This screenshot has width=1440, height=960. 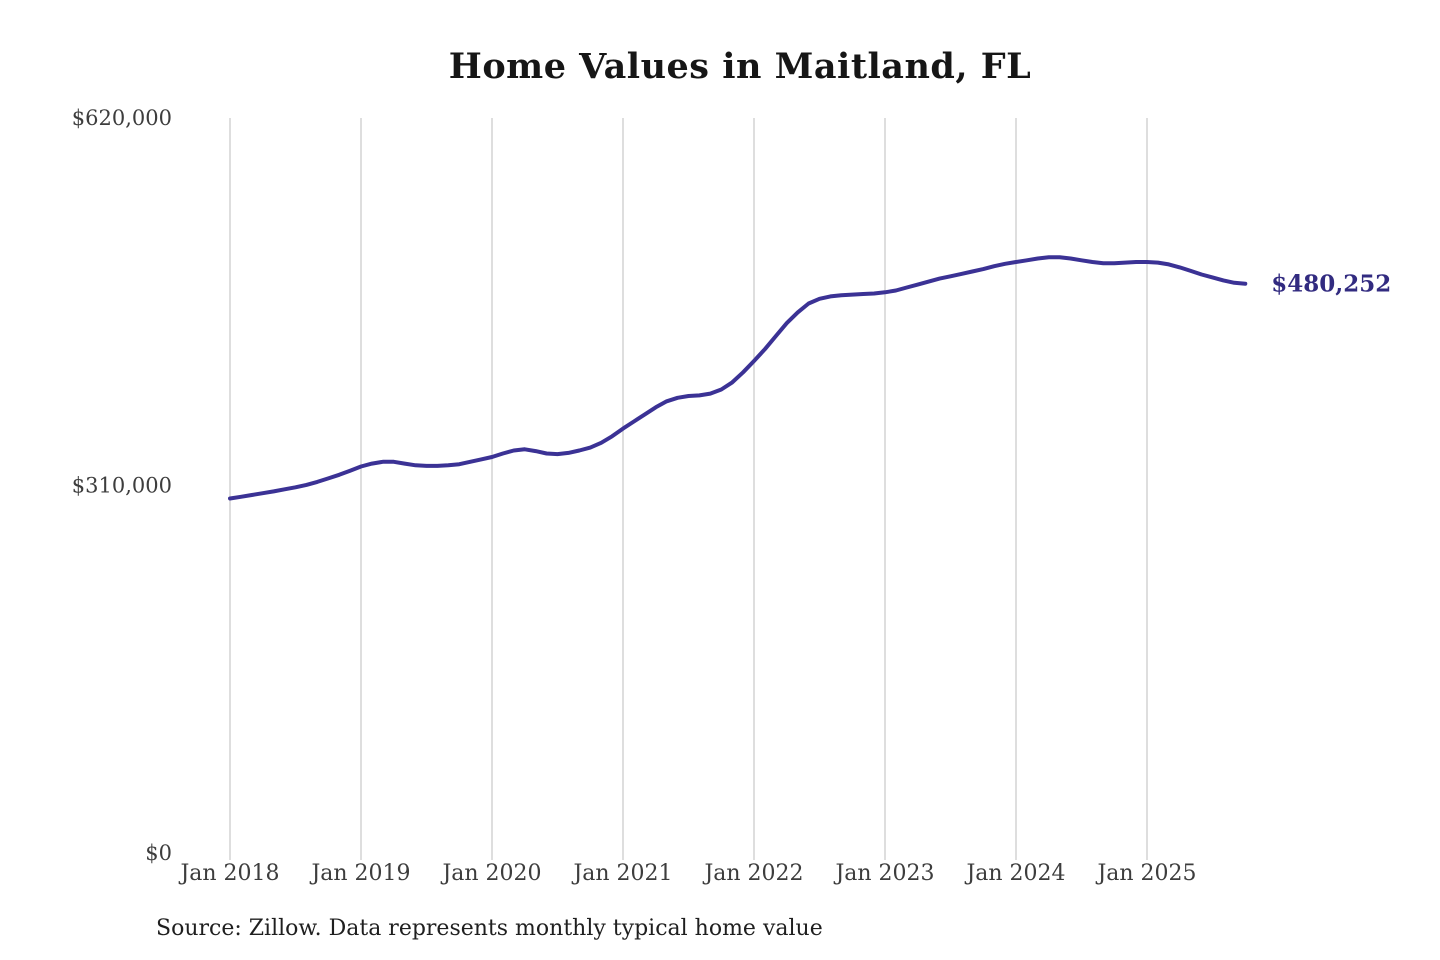 I want to click on x-tick-label: Jan 2019, so click(x=359, y=873).